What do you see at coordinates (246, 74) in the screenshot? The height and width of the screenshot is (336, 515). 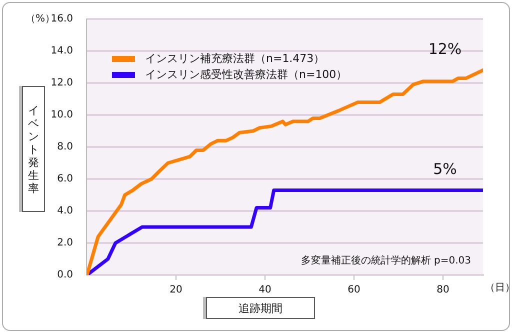 I see `legend-label: インスリン感受性改善療法群（n=100）` at bounding box center [246, 74].